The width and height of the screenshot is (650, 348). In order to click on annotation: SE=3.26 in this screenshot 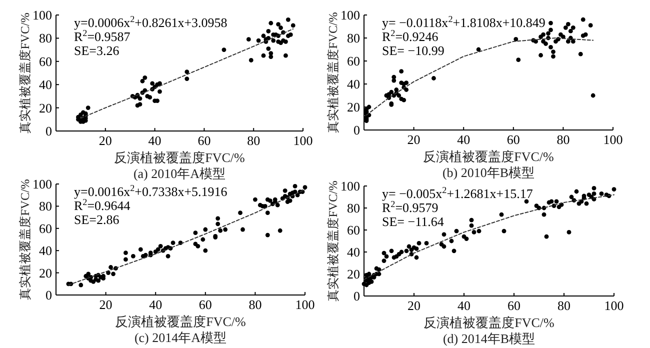, I will do `click(97, 50)`.